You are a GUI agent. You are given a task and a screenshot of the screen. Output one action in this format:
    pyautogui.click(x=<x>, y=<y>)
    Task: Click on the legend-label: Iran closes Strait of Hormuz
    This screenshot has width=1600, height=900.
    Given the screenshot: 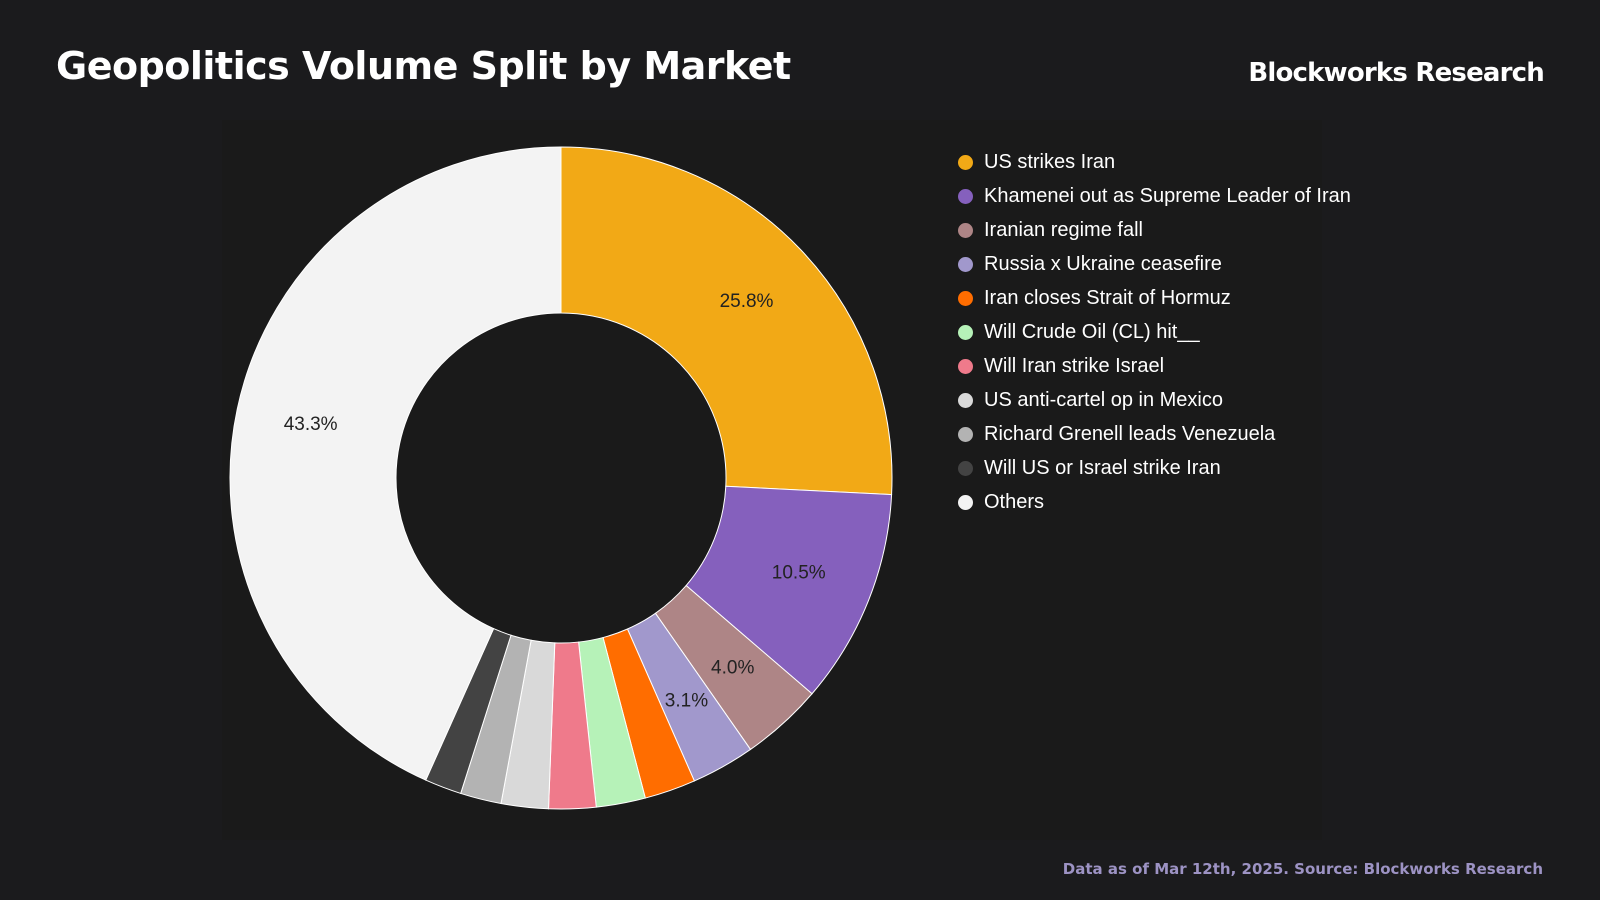 What is the action you would take?
    pyautogui.click(x=1107, y=297)
    